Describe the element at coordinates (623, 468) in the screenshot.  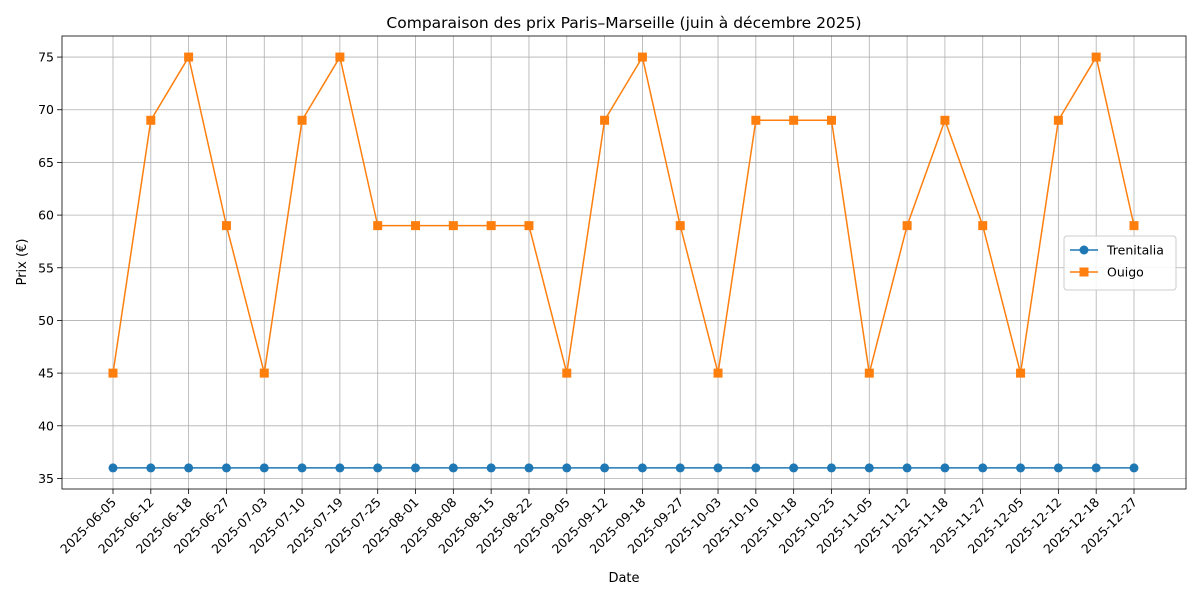
I see `series-trenitalia` at that location.